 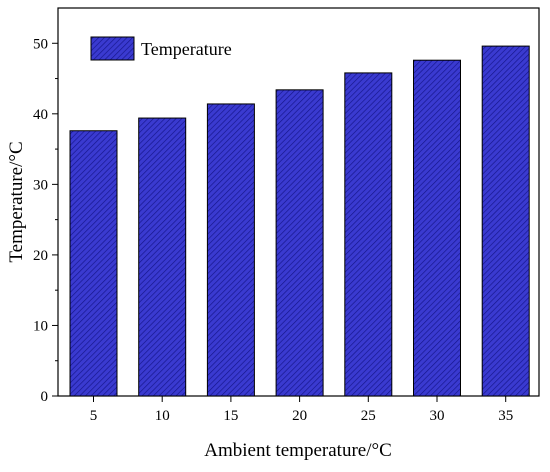 I want to click on x-tick-label: 30, so click(x=437, y=416).